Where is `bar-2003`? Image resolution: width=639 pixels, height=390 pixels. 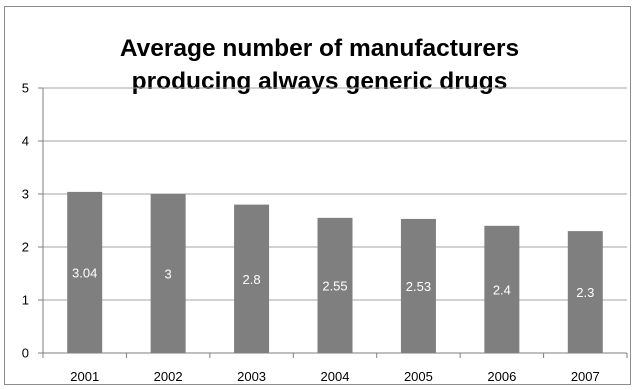 bar-2003 is located at coordinates (252, 278).